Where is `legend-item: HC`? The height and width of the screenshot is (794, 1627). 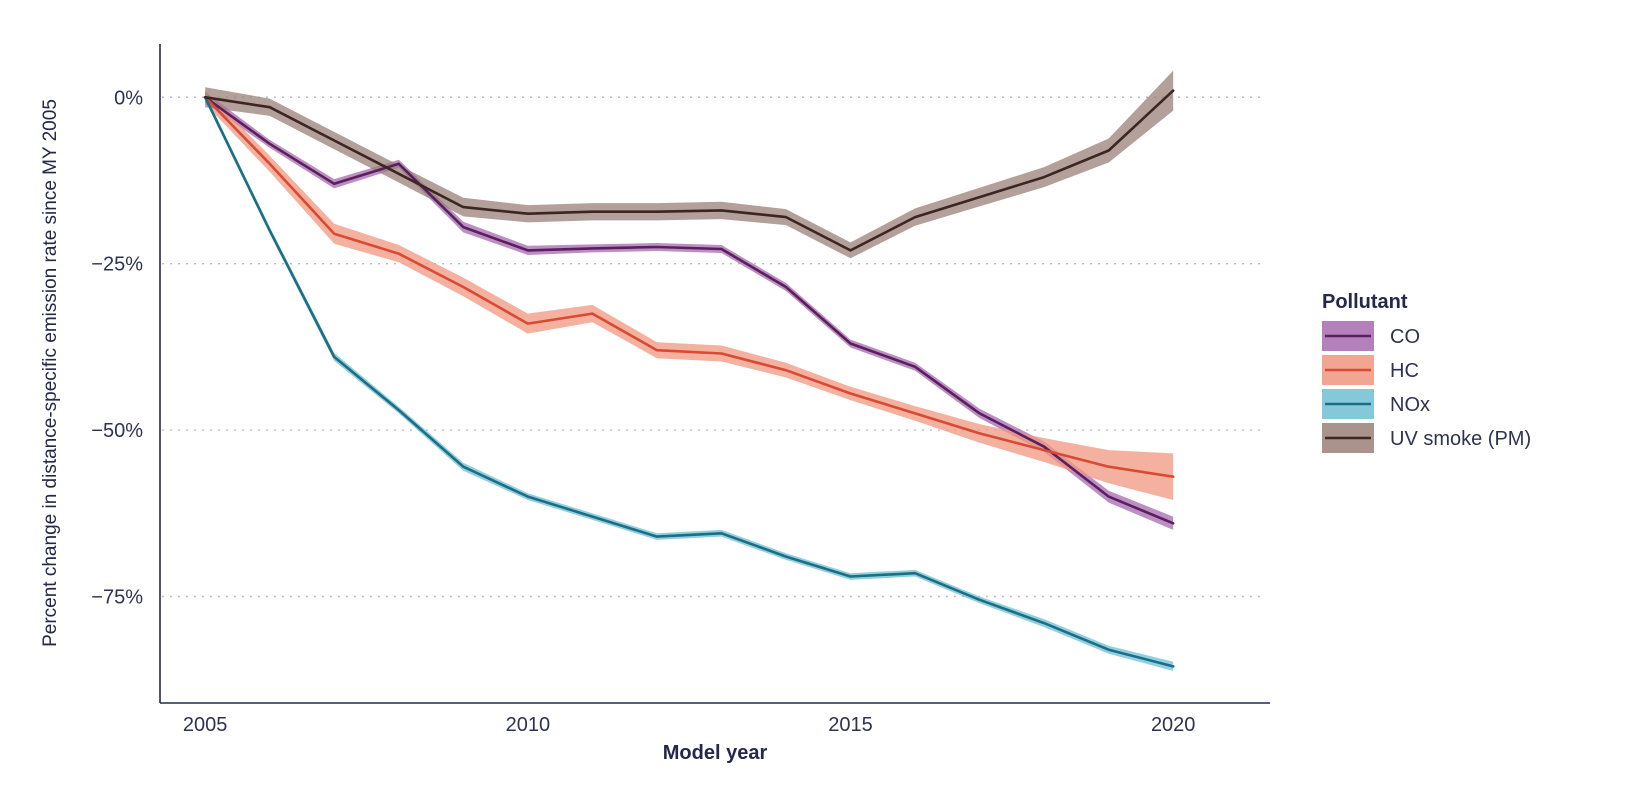 legend-item: HC is located at coordinates (1370, 370).